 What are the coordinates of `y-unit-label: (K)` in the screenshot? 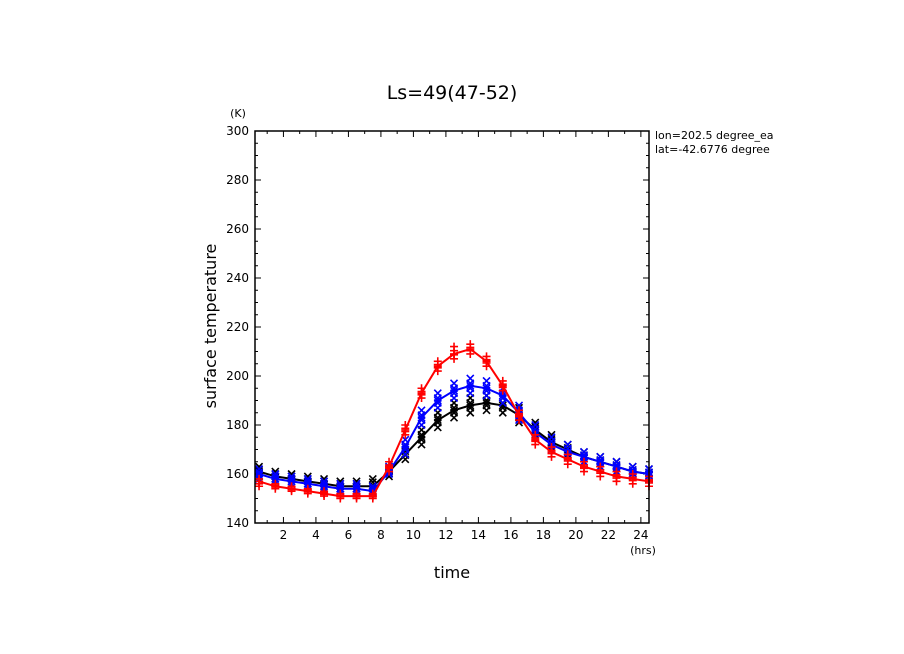 It's located at (238, 113).